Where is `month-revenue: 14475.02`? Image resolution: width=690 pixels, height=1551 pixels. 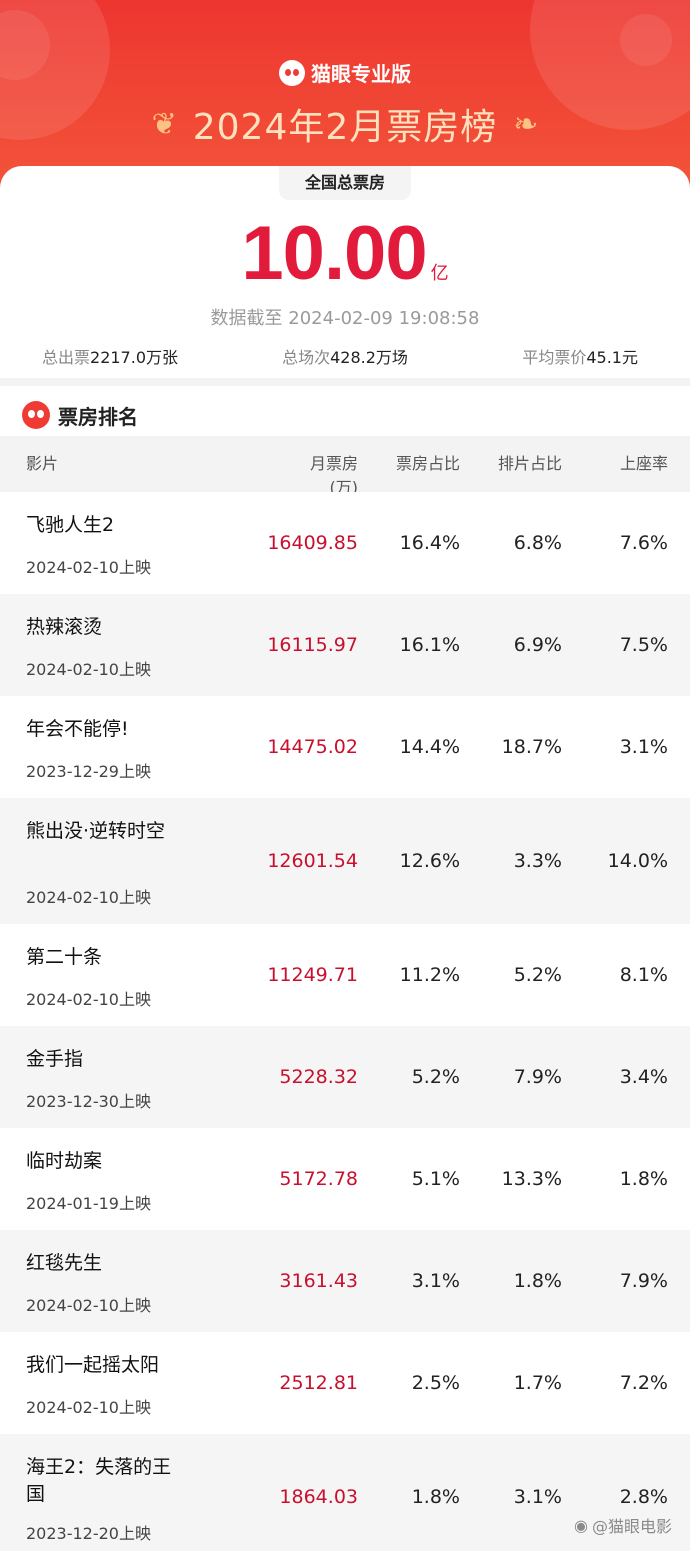 month-revenue: 14475.02 is located at coordinates (312, 747).